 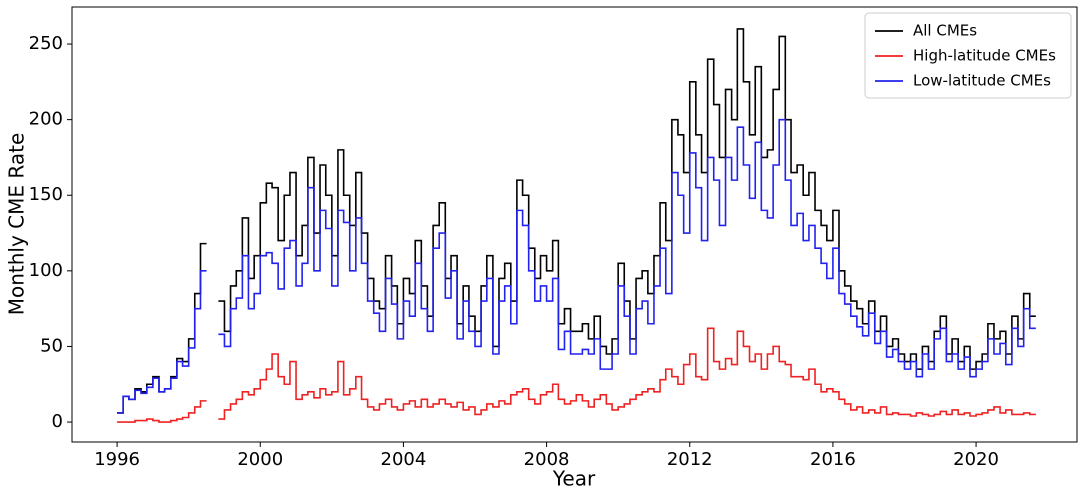 I want to click on y-axis-label: Monthly CME Rate, so click(x=17, y=224).